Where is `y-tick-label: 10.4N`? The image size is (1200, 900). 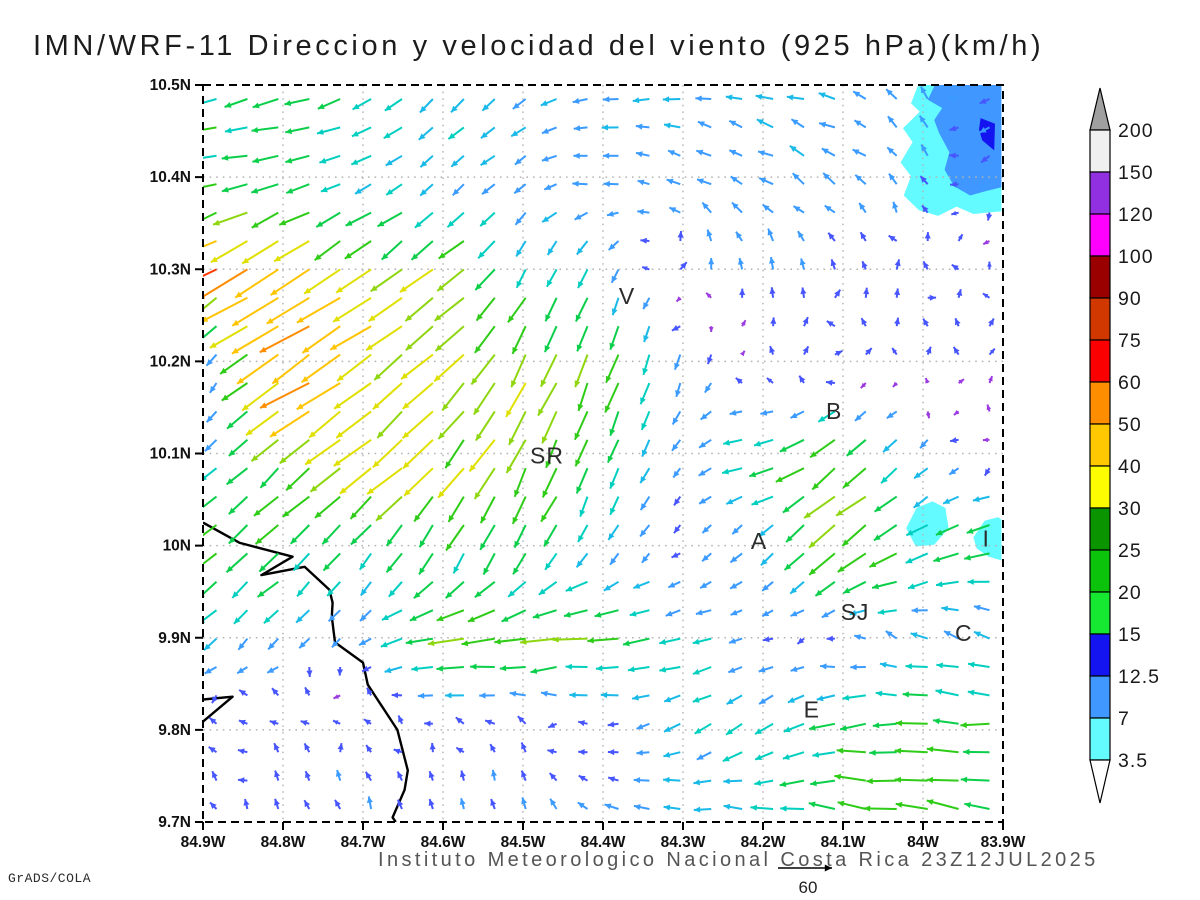
y-tick-label: 10.4N is located at coordinates (170, 177).